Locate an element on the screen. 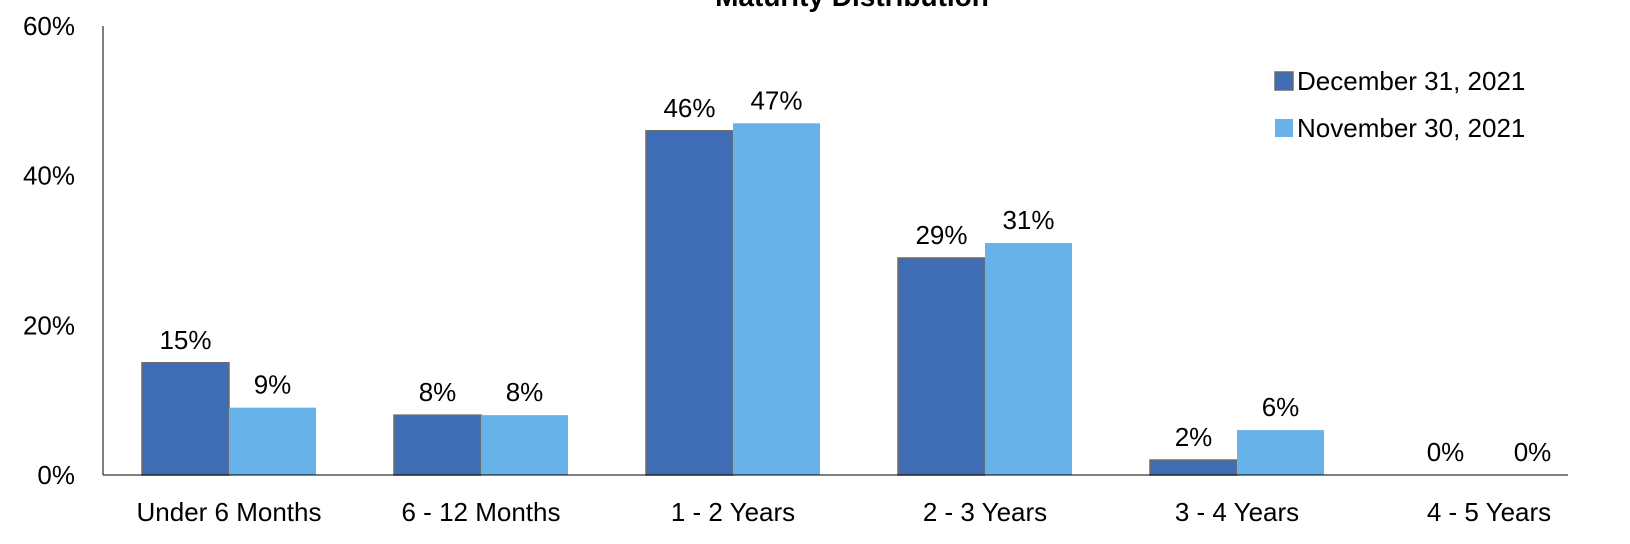 Image resolution: width=1630 pixels, height=544 pixels. x-tick-label: Under 6 Months is located at coordinates (229, 512).